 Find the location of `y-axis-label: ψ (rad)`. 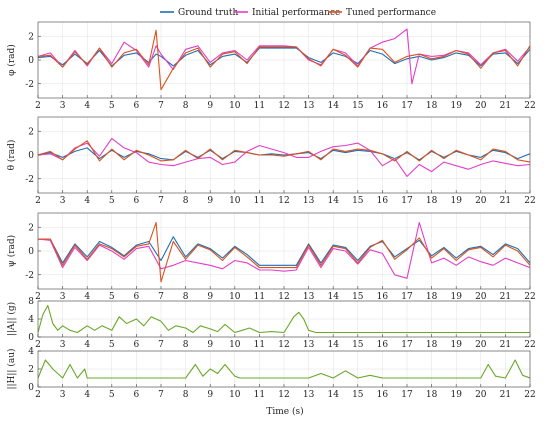

y-axis-label: ψ (rad) is located at coordinates (11, 251).